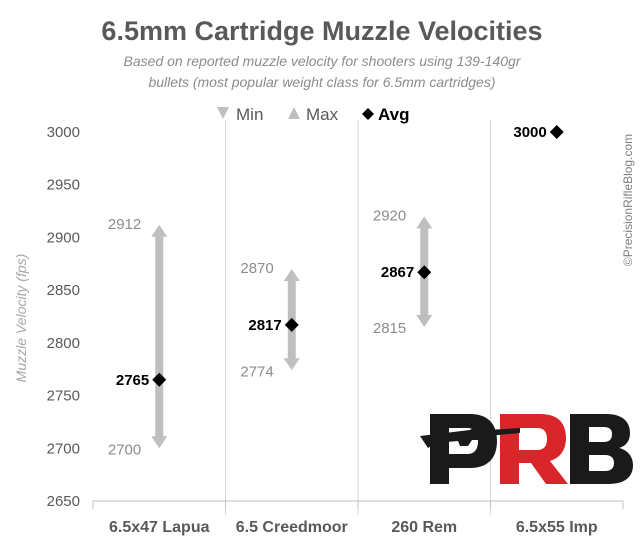 This screenshot has height=558, width=644. I want to click on legend-min-marker, so click(223, 113).